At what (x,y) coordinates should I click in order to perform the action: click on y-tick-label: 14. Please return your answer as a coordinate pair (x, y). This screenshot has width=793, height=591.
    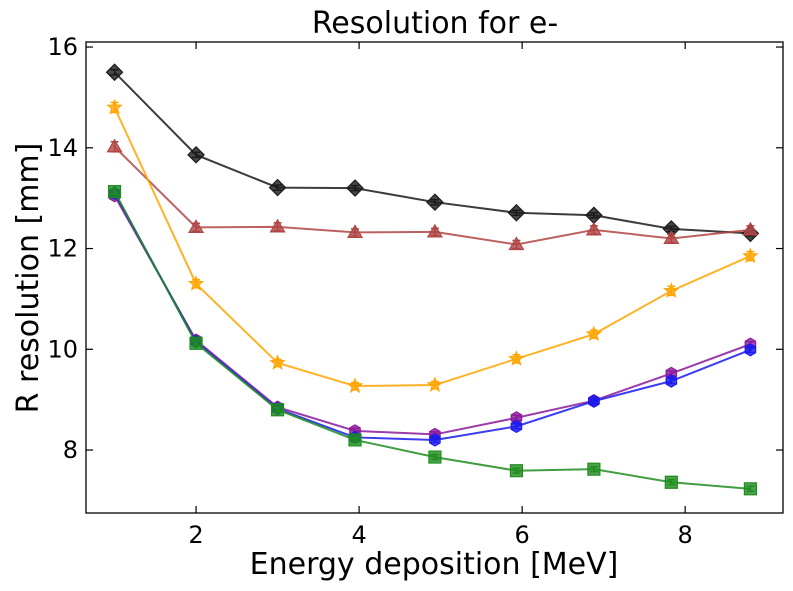
    Looking at the image, I should click on (62, 148).